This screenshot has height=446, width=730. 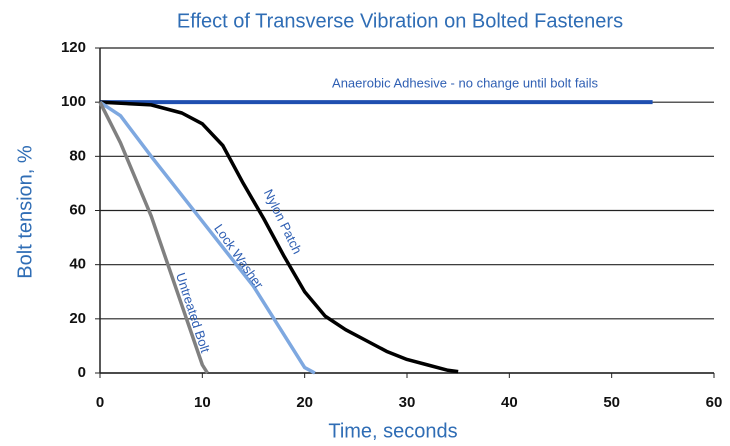 What do you see at coordinates (611, 402) in the screenshot?
I see `x-tick-label: 50` at bounding box center [611, 402].